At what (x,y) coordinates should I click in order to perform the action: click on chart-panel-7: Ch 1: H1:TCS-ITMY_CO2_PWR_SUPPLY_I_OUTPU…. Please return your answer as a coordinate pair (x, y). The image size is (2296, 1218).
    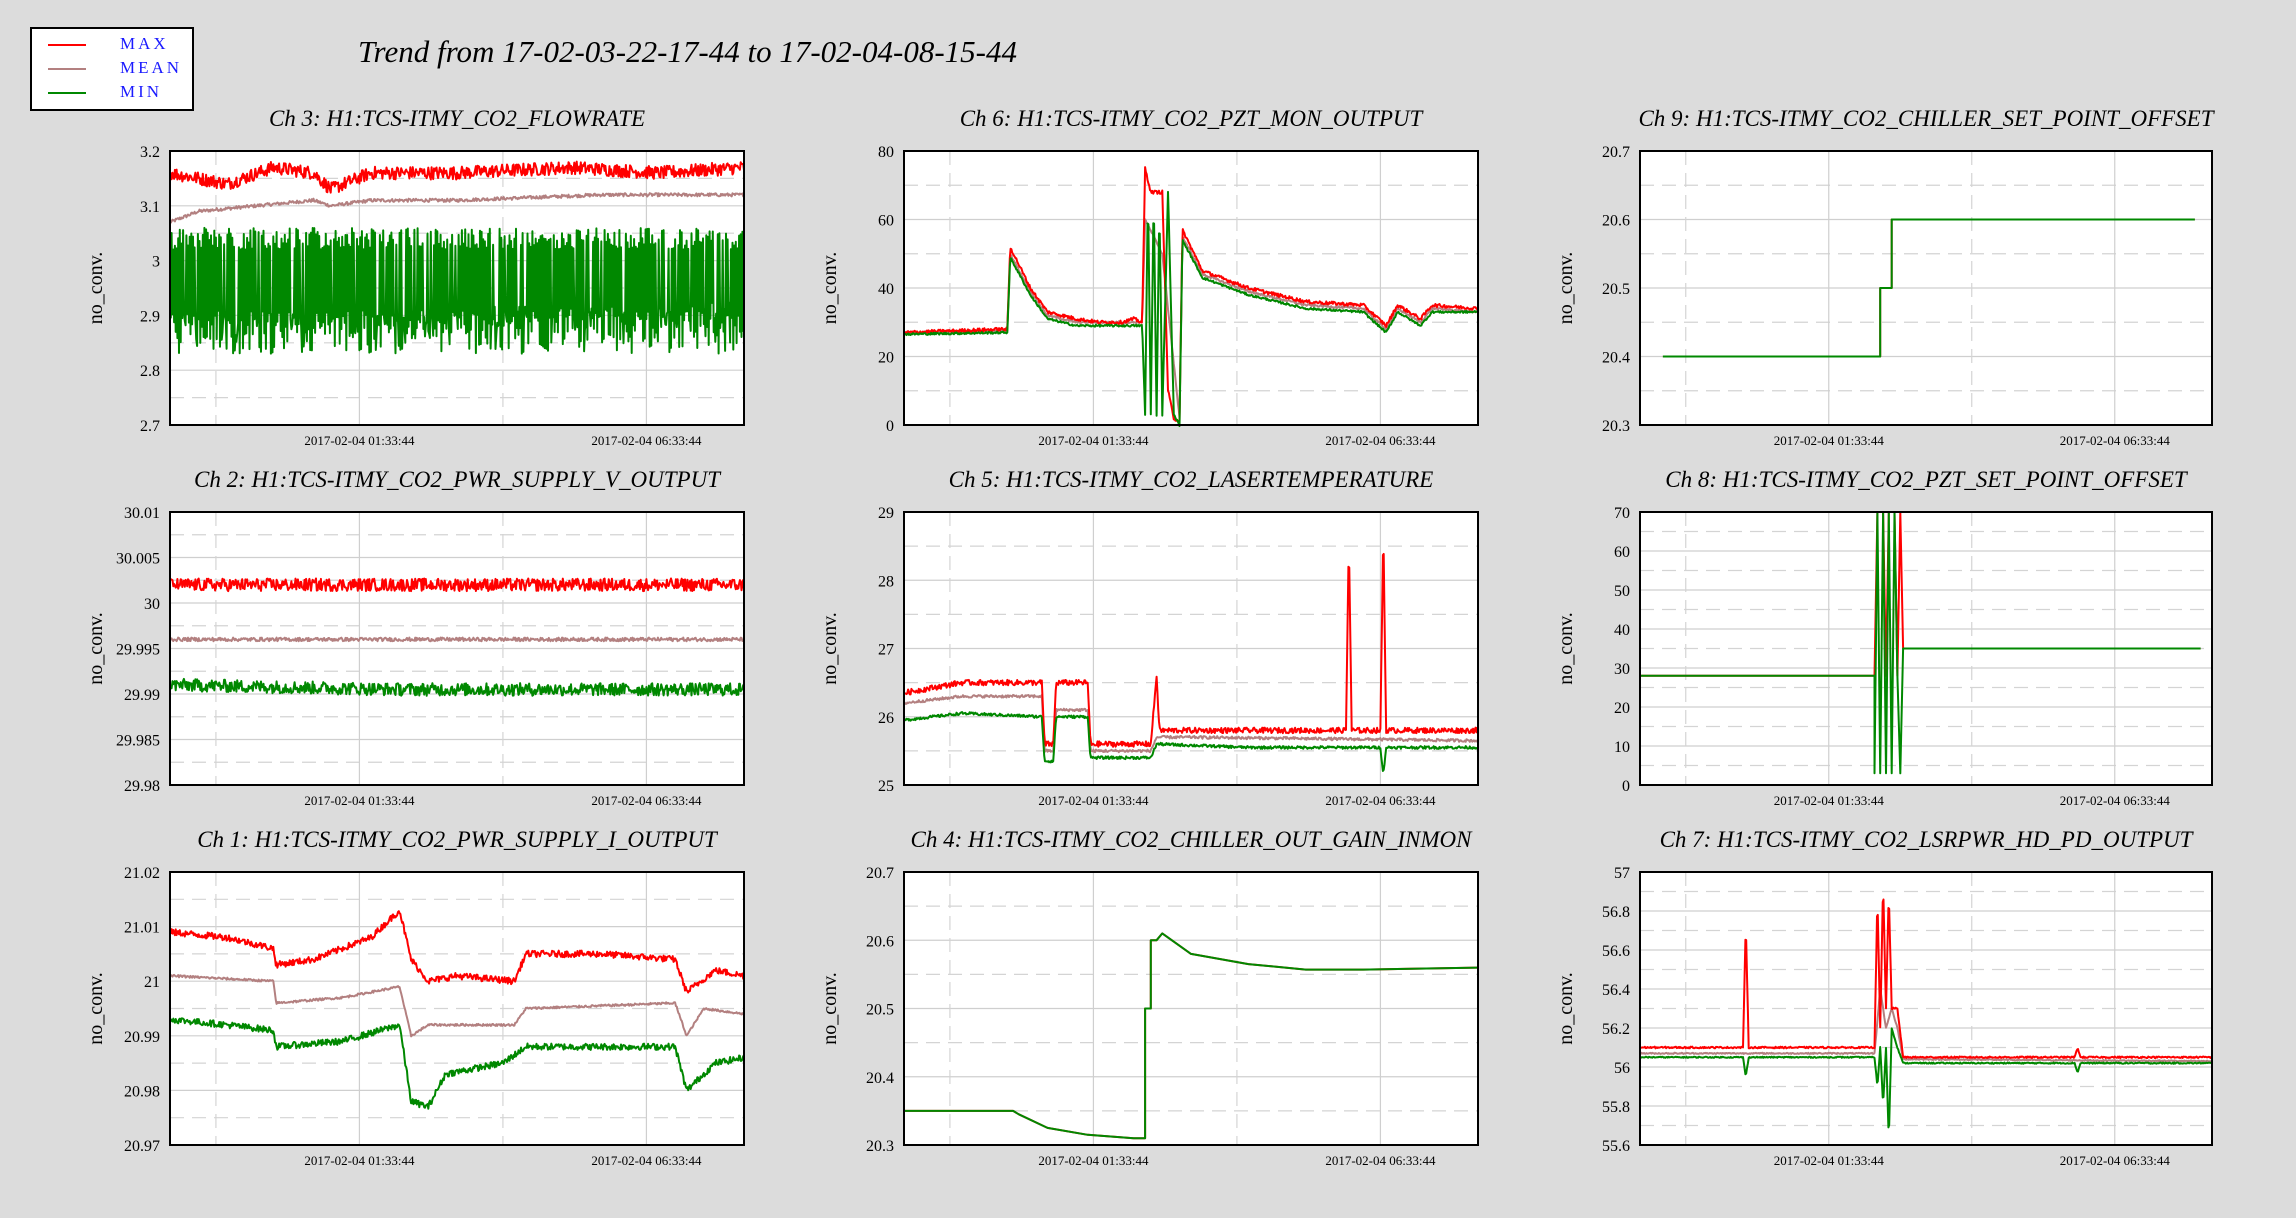
    Looking at the image, I should click on (415, 997).